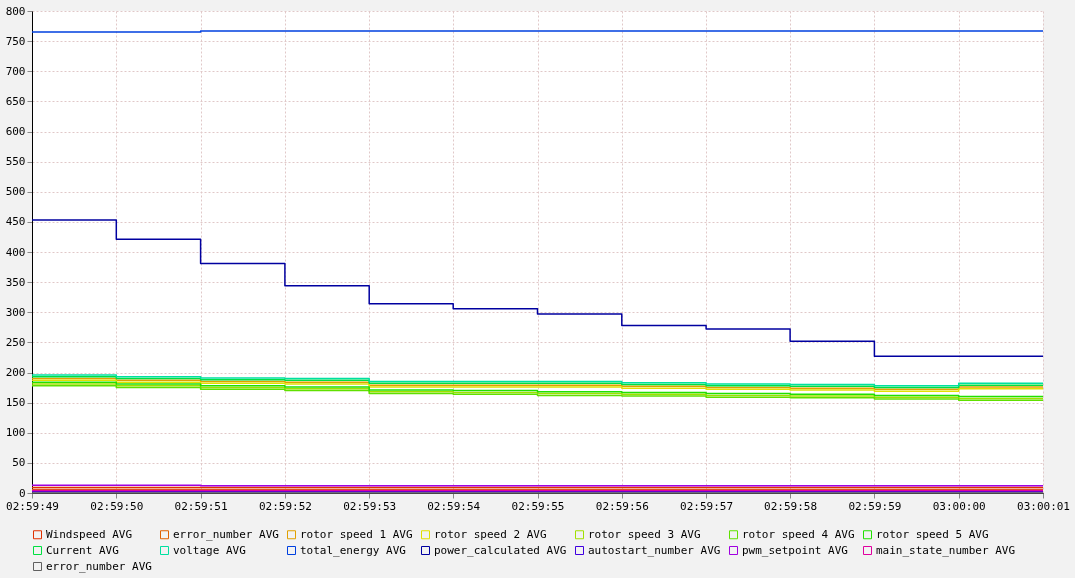 Image resolution: width=1081 pixels, height=583 pixels. What do you see at coordinates (15, 101) in the screenshot?
I see `y-tick-label: 650` at bounding box center [15, 101].